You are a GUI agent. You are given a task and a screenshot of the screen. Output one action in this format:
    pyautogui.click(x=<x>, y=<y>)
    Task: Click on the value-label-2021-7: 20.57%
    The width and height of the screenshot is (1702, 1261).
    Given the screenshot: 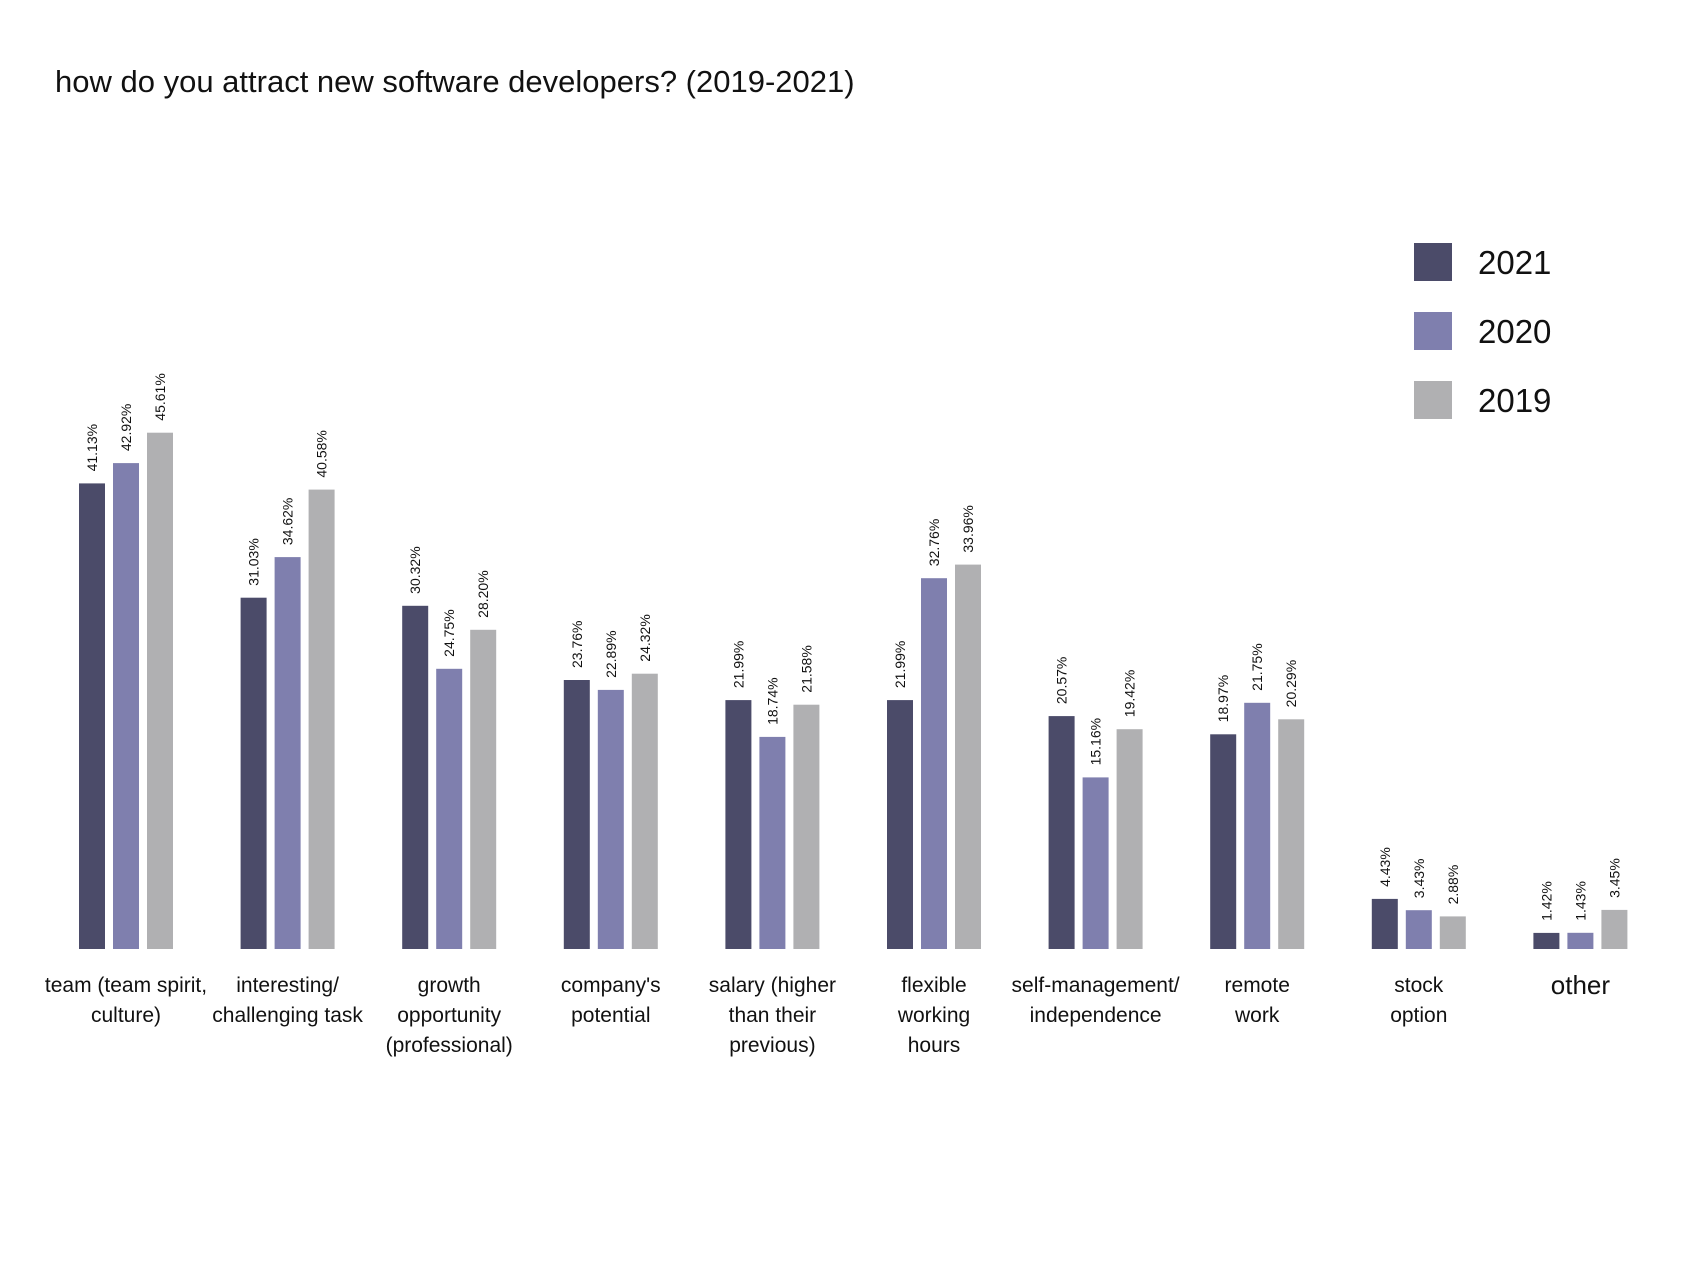 What is the action you would take?
    pyautogui.click(x=1062, y=680)
    